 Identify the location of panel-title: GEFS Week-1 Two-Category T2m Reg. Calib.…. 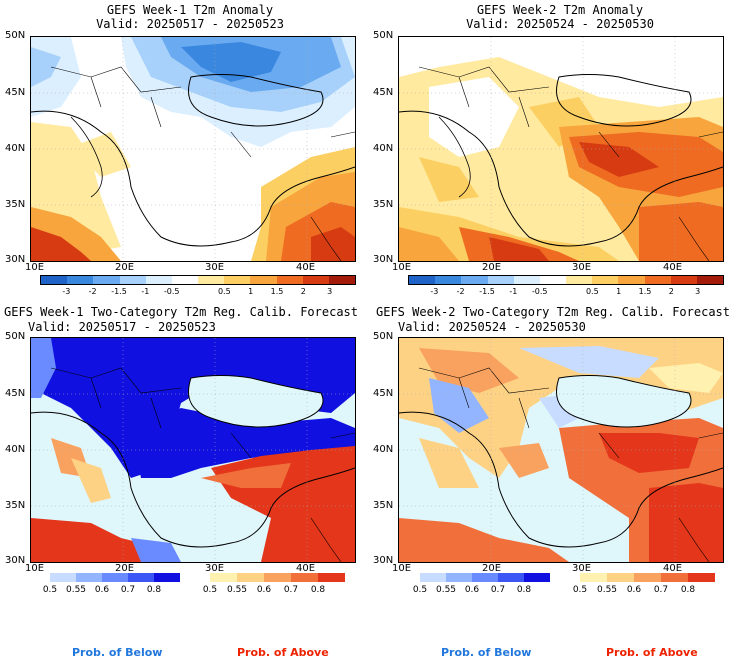
(181, 312).